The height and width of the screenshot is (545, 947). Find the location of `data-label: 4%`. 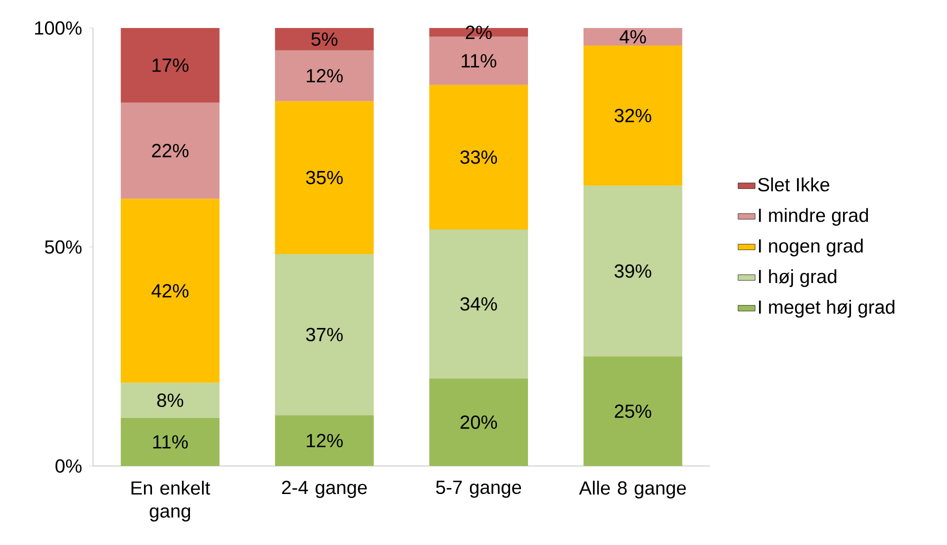

data-label: 4% is located at coordinates (633, 37).